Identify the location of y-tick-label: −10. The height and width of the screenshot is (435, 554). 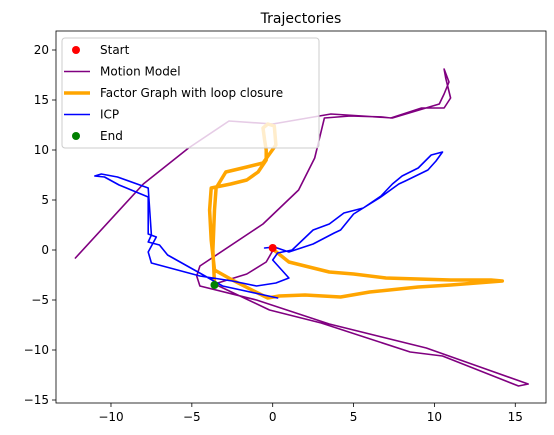
(36, 350).